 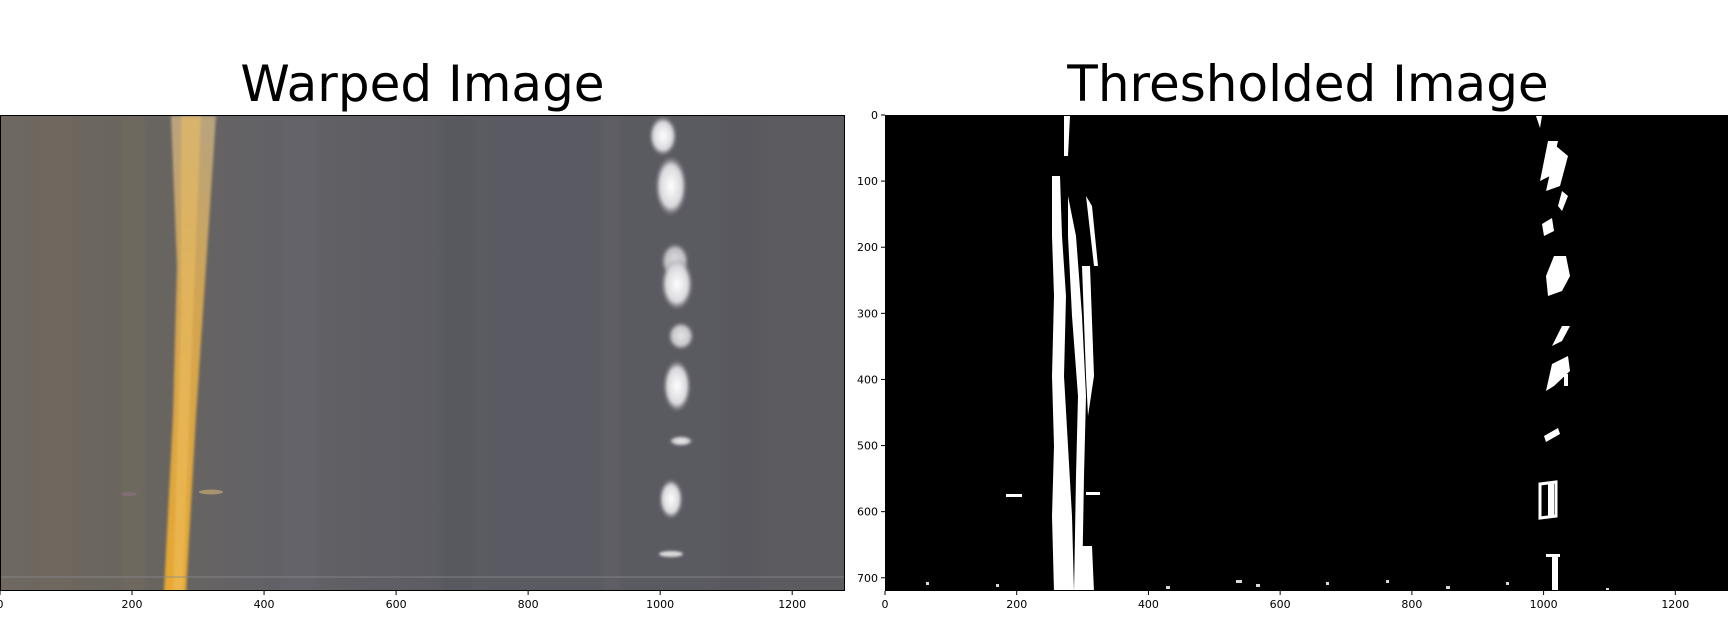 I want to click on y-tick-label: 100, so click(x=867, y=181).